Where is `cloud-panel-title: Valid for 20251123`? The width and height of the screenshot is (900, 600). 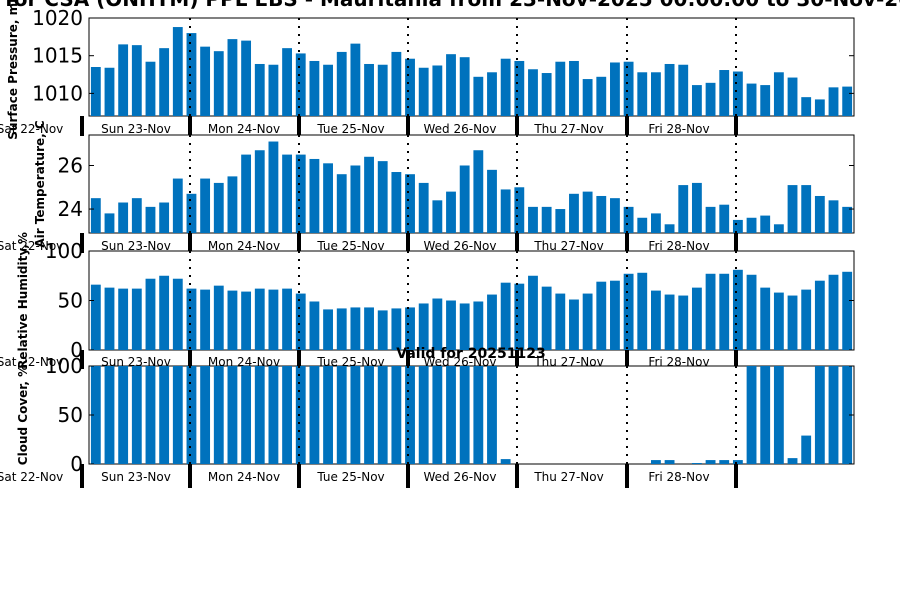
cloud-panel-title: Valid for 20251123 is located at coordinates (470, 354).